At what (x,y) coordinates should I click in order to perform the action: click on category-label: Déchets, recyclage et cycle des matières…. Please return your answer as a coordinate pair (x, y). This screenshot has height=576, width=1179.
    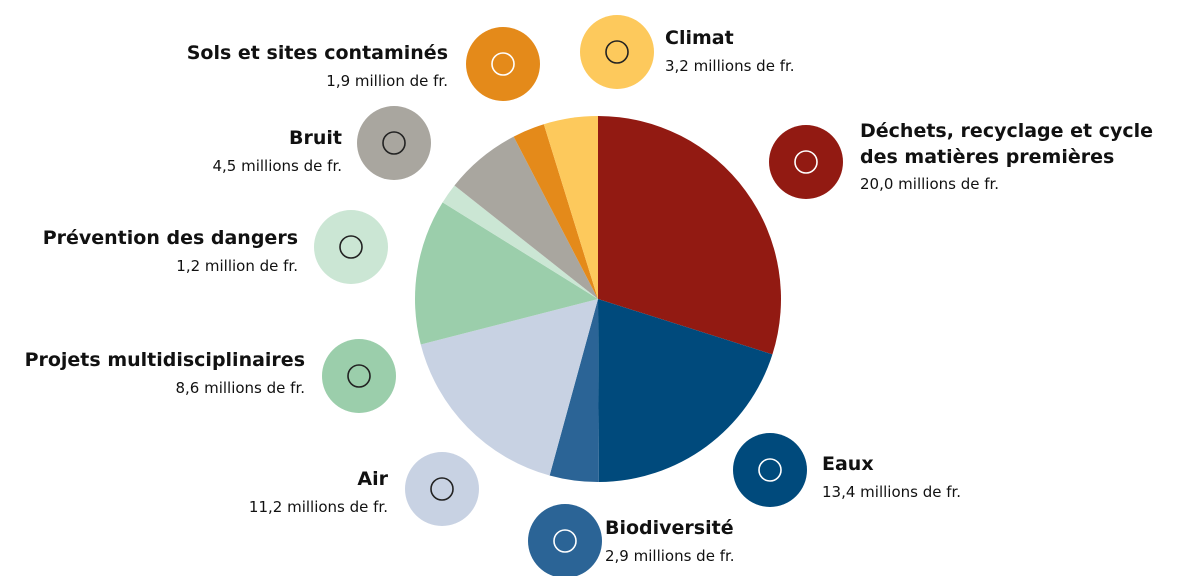
    Looking at the image, I should click on (1010, 157).